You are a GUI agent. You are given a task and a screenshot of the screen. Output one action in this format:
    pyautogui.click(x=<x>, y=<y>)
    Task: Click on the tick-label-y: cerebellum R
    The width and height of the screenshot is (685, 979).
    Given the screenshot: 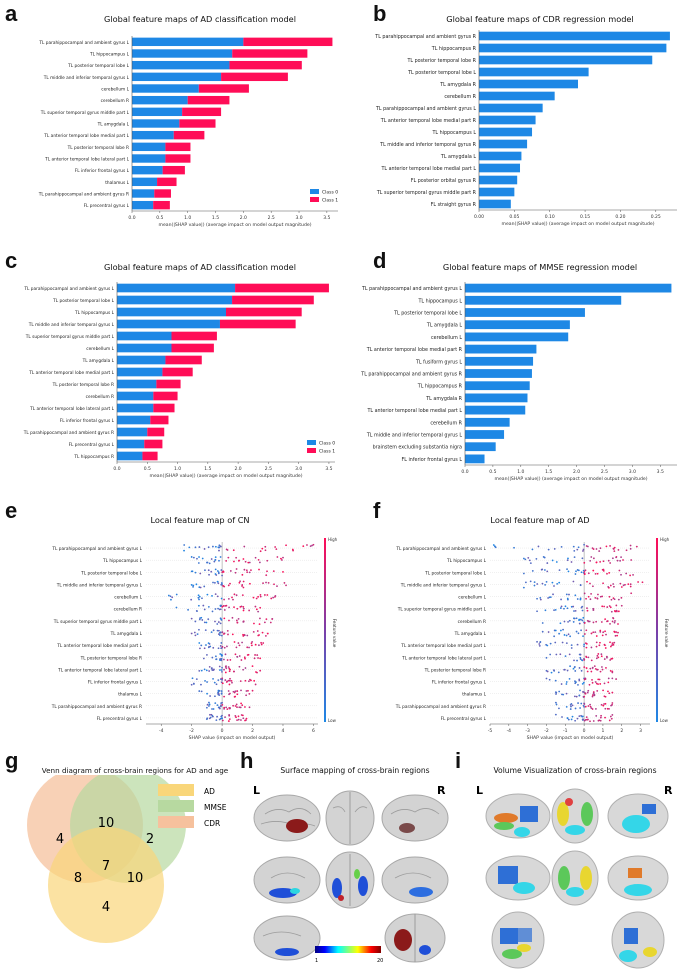 What is the action you would take?
    pyautogui.click(x=460, y=97)
    